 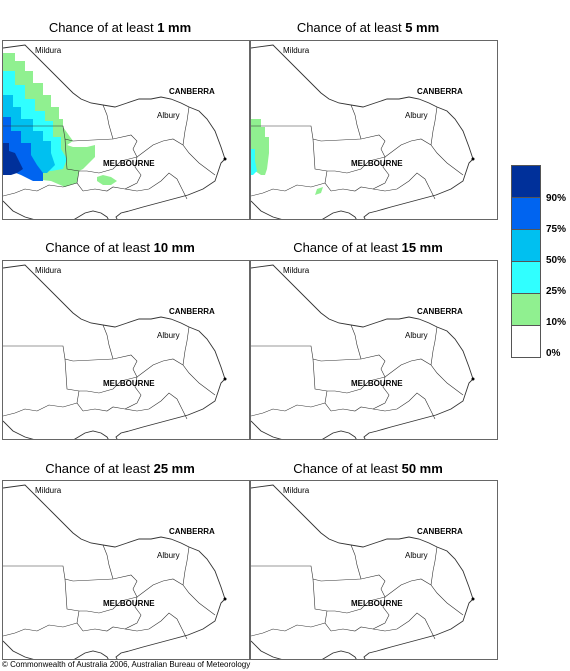 What do you see at coordinates (556, 198) in the screenshot?
I see `legend-label-90: 90%` at bounding box center [556, 198].